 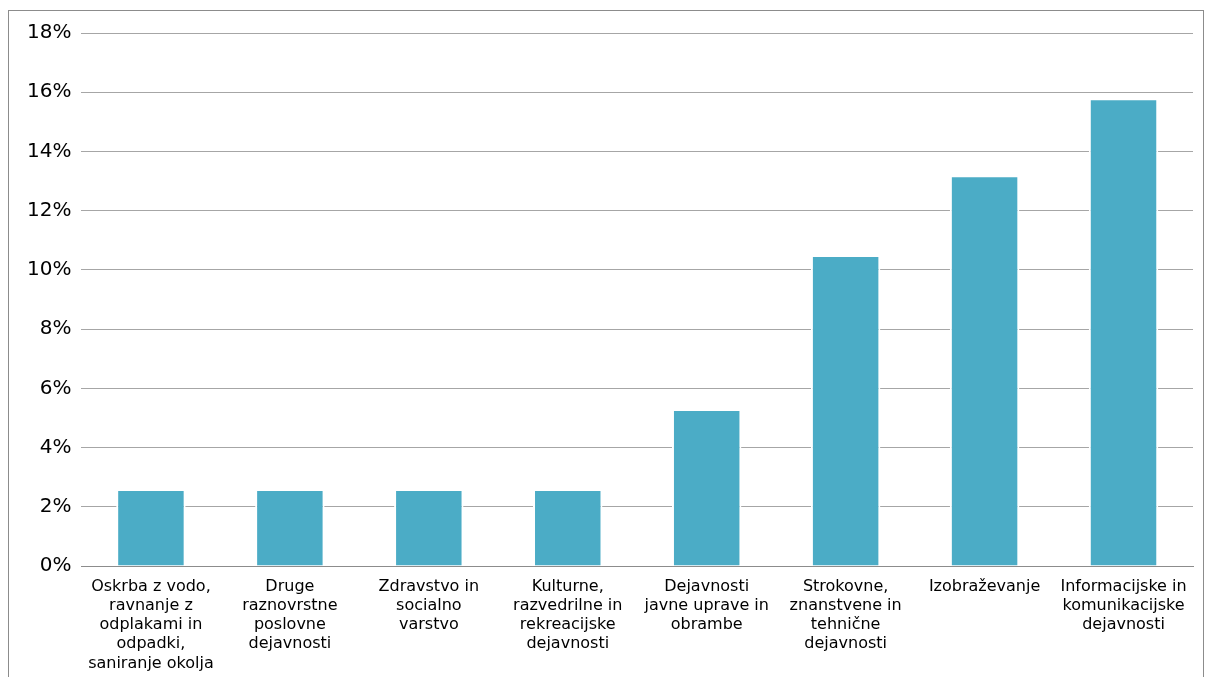 What do you see at coordinates (55, 327) in the screenshot?
I see `y-tick-label: 8%` at bounding box center [55, 327].